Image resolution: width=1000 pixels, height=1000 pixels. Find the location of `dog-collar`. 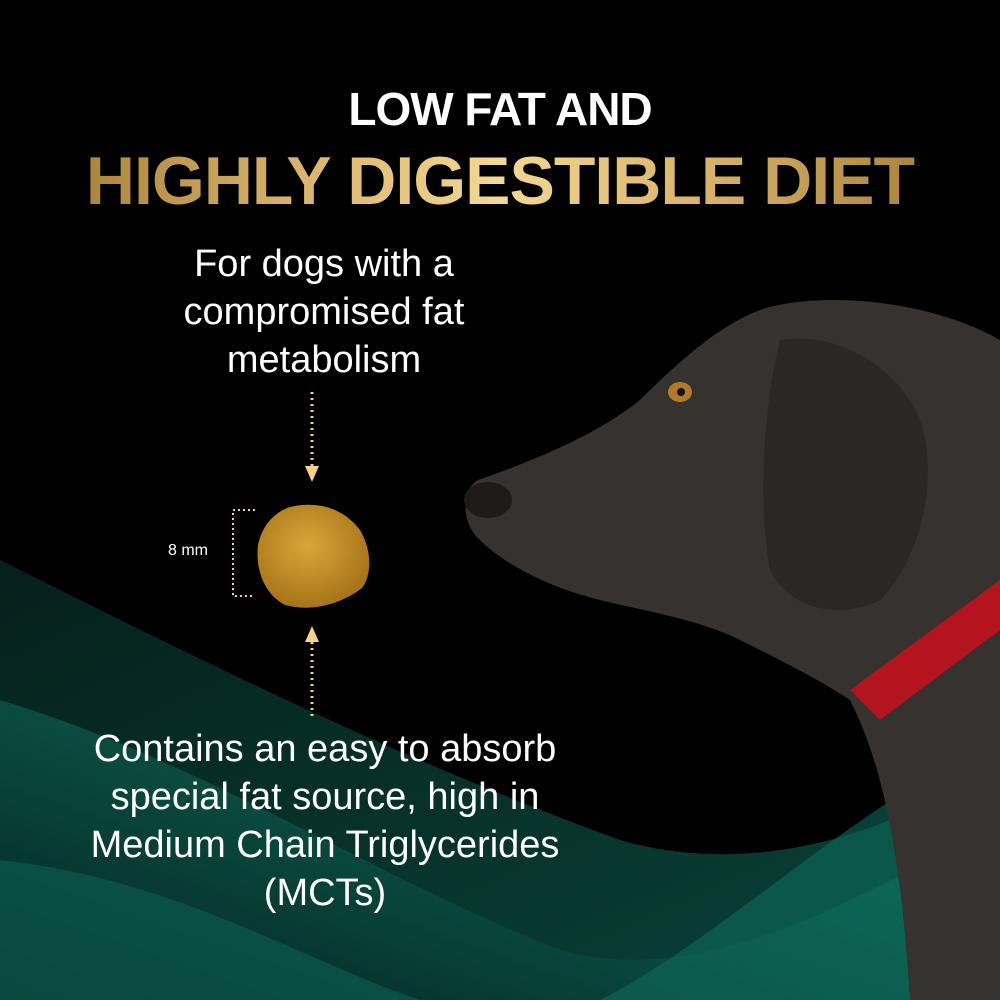

dog-collar is located at coordinates (925, 650).